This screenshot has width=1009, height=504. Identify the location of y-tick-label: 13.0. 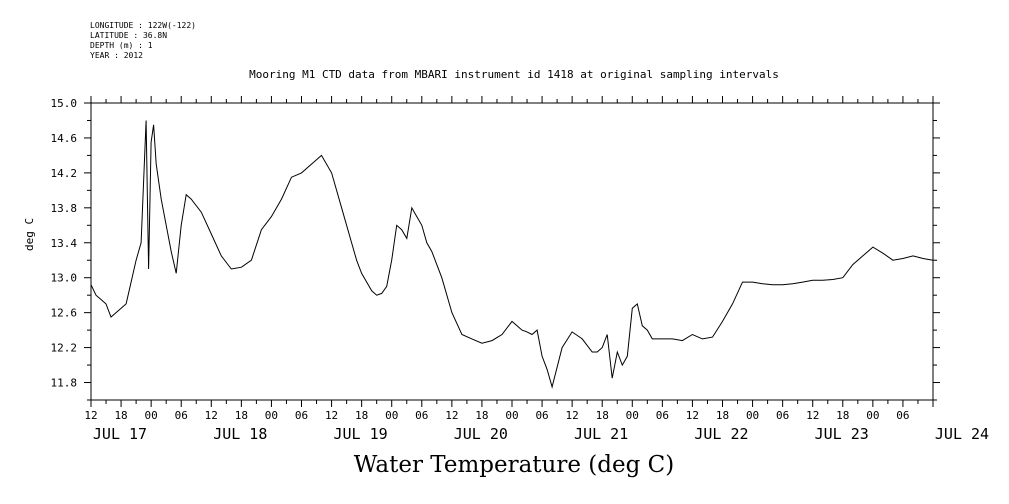
(64, 278).